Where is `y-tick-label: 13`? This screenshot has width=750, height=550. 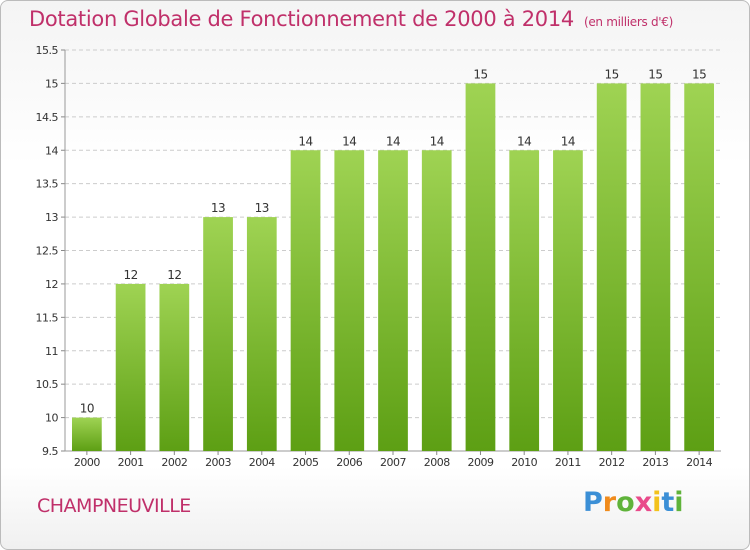
y-tick-label: 13 is located at coordinates (51, 217).